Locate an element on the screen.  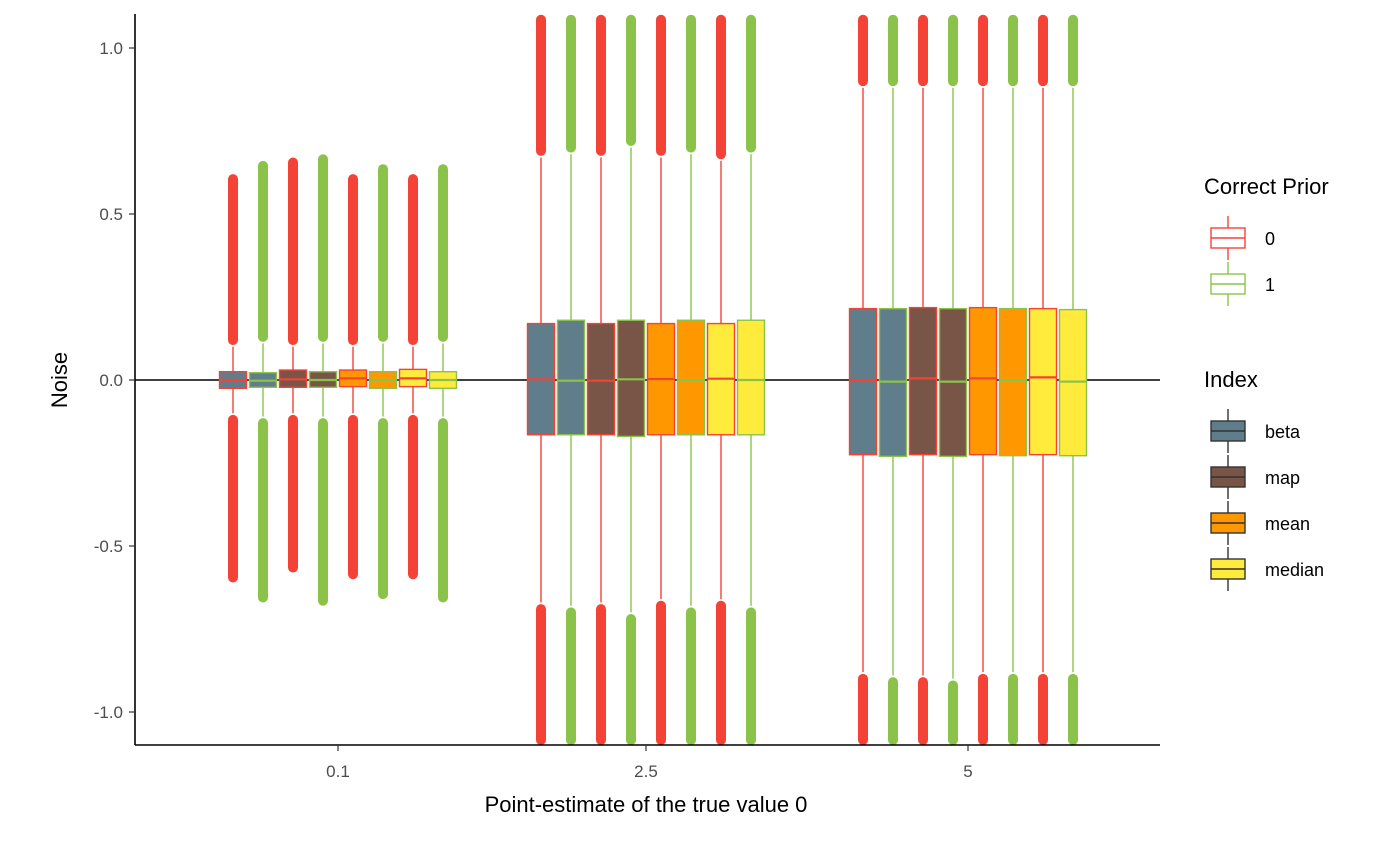
x-axis: 0.1 2.5 5 is located at coordinates (647, 762).